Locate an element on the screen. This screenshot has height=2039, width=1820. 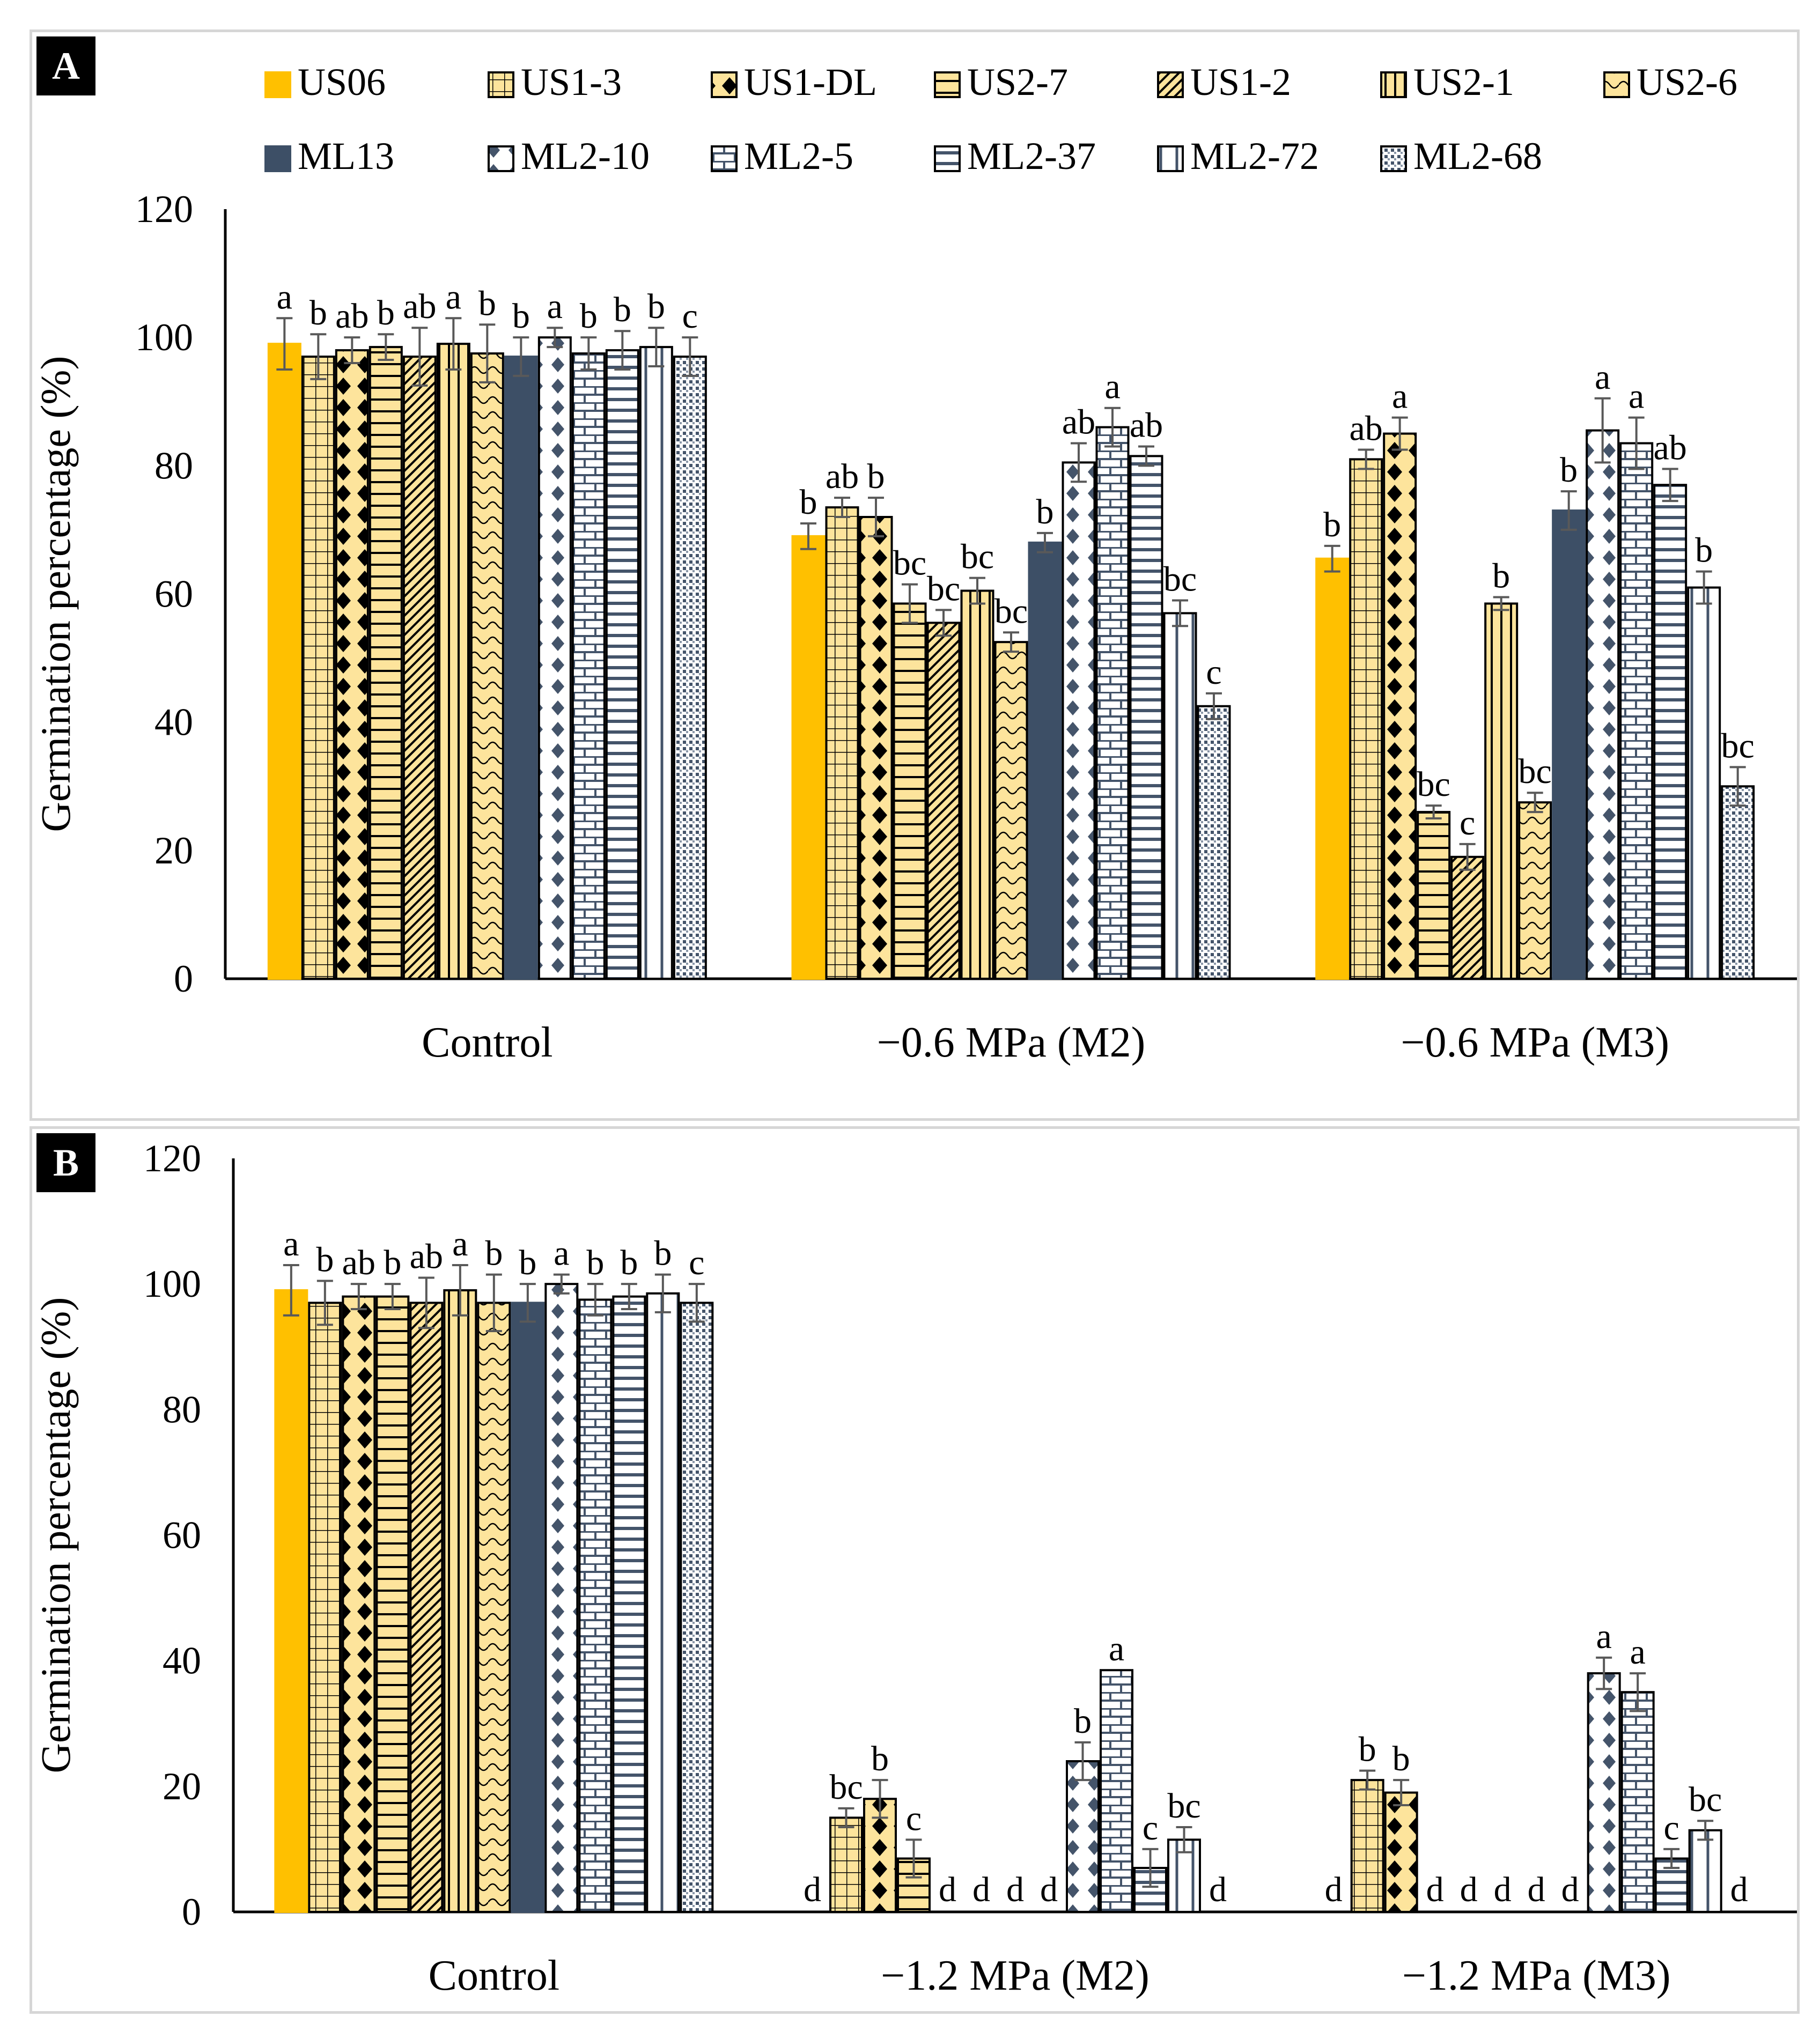
legend-label: ML2-68 is located at coordinates (1477, 156).